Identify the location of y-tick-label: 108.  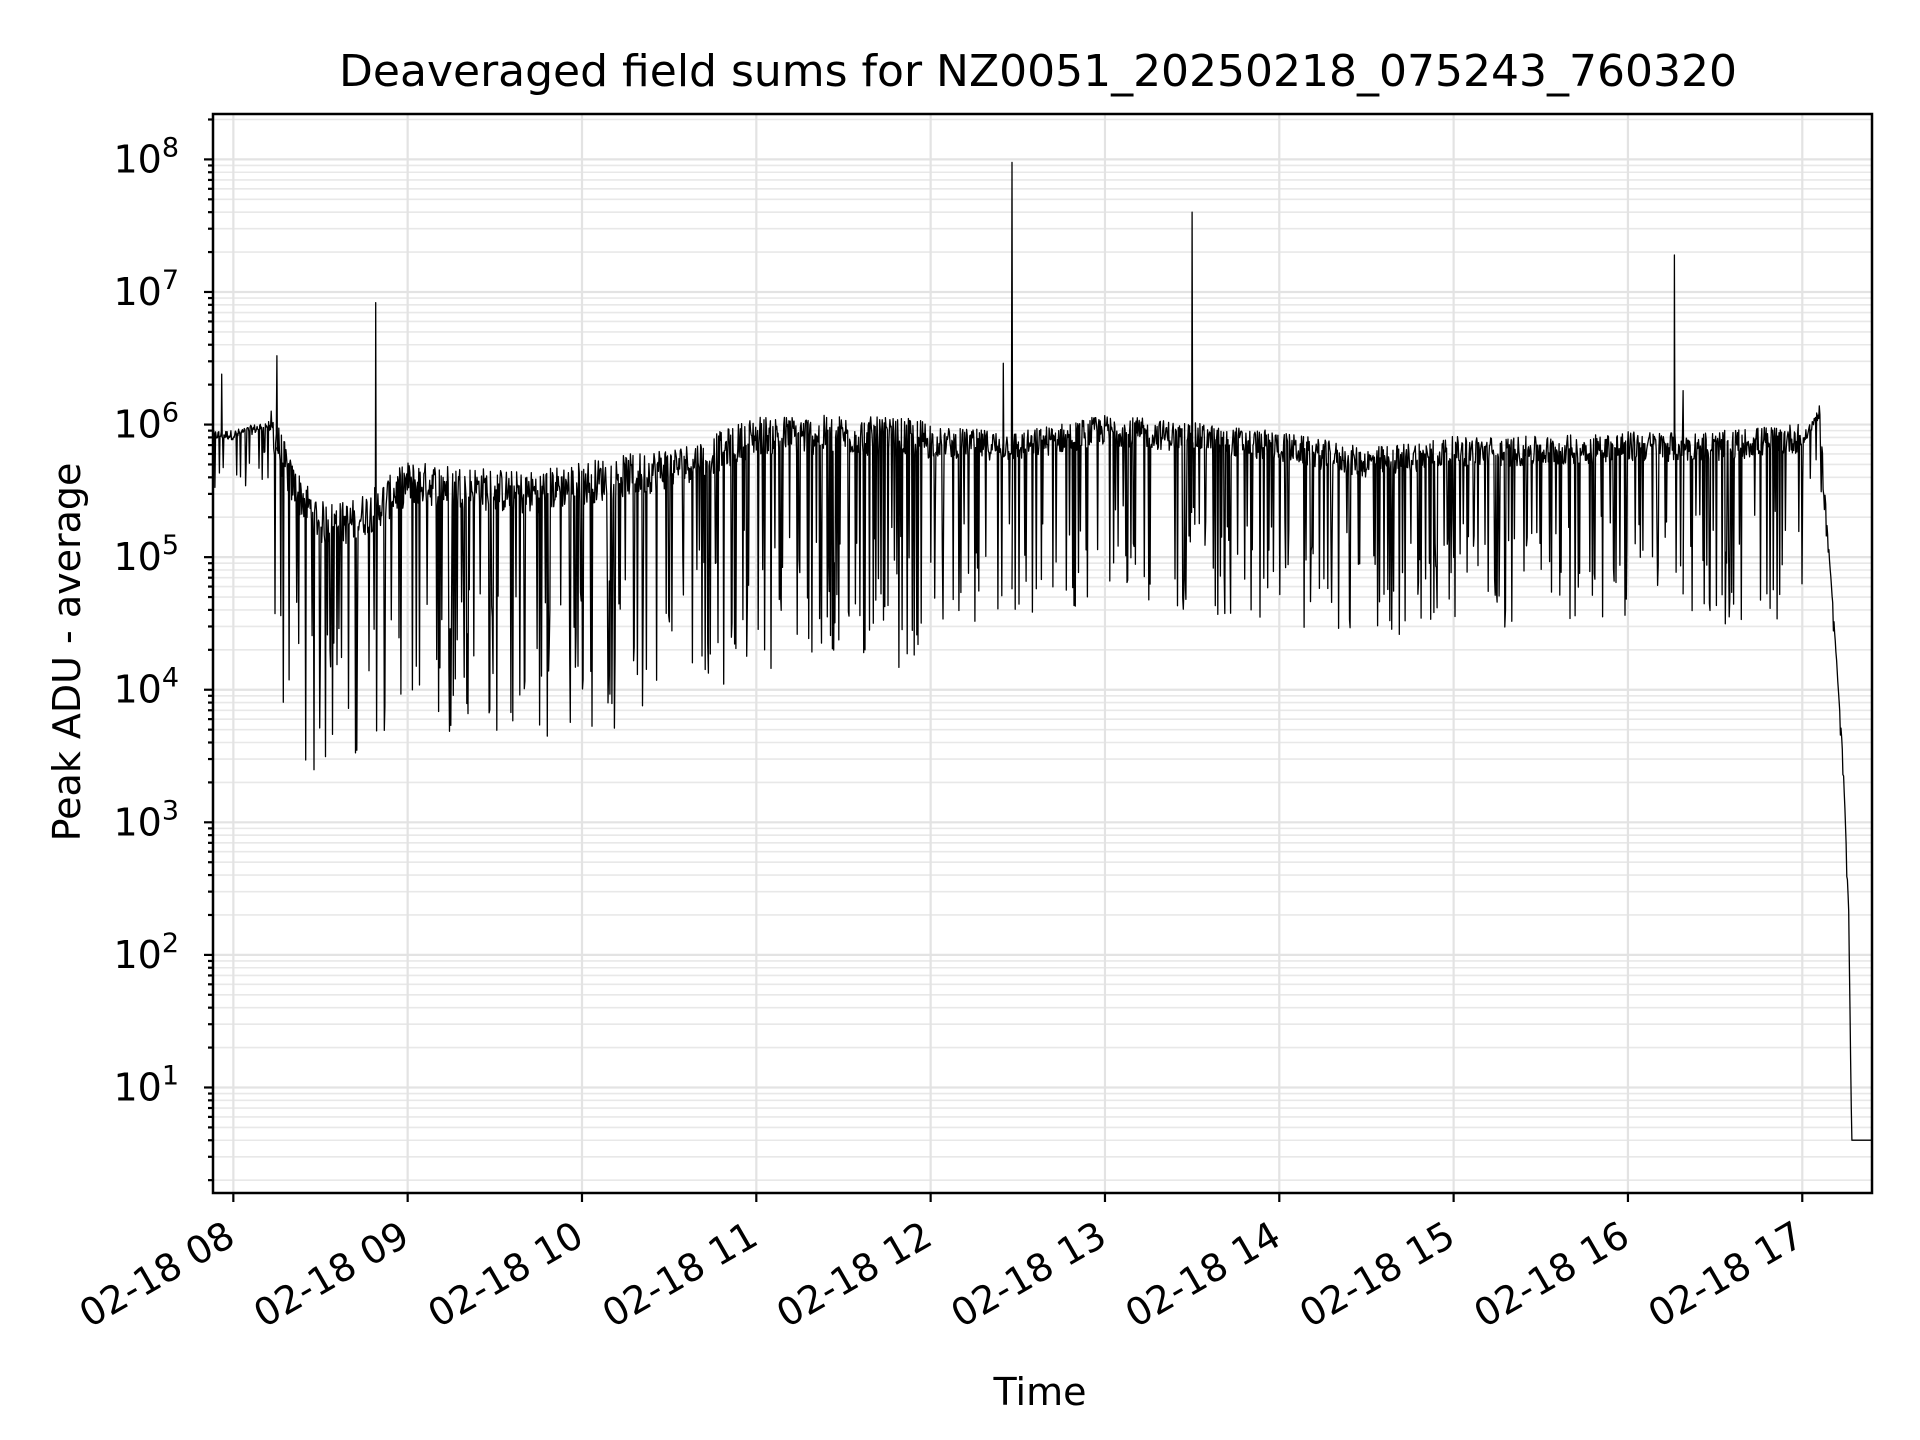
(146, 156).